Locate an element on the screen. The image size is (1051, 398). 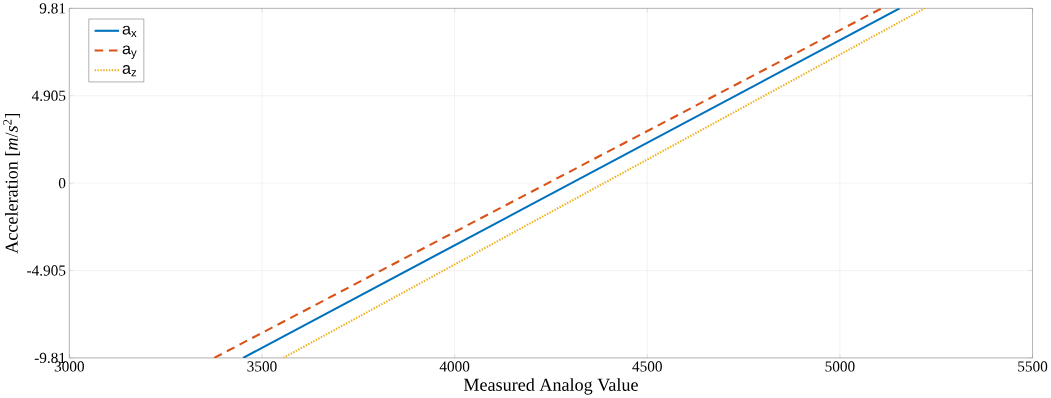
x-tick-label: 4500 is located at coordinates (647, 366).